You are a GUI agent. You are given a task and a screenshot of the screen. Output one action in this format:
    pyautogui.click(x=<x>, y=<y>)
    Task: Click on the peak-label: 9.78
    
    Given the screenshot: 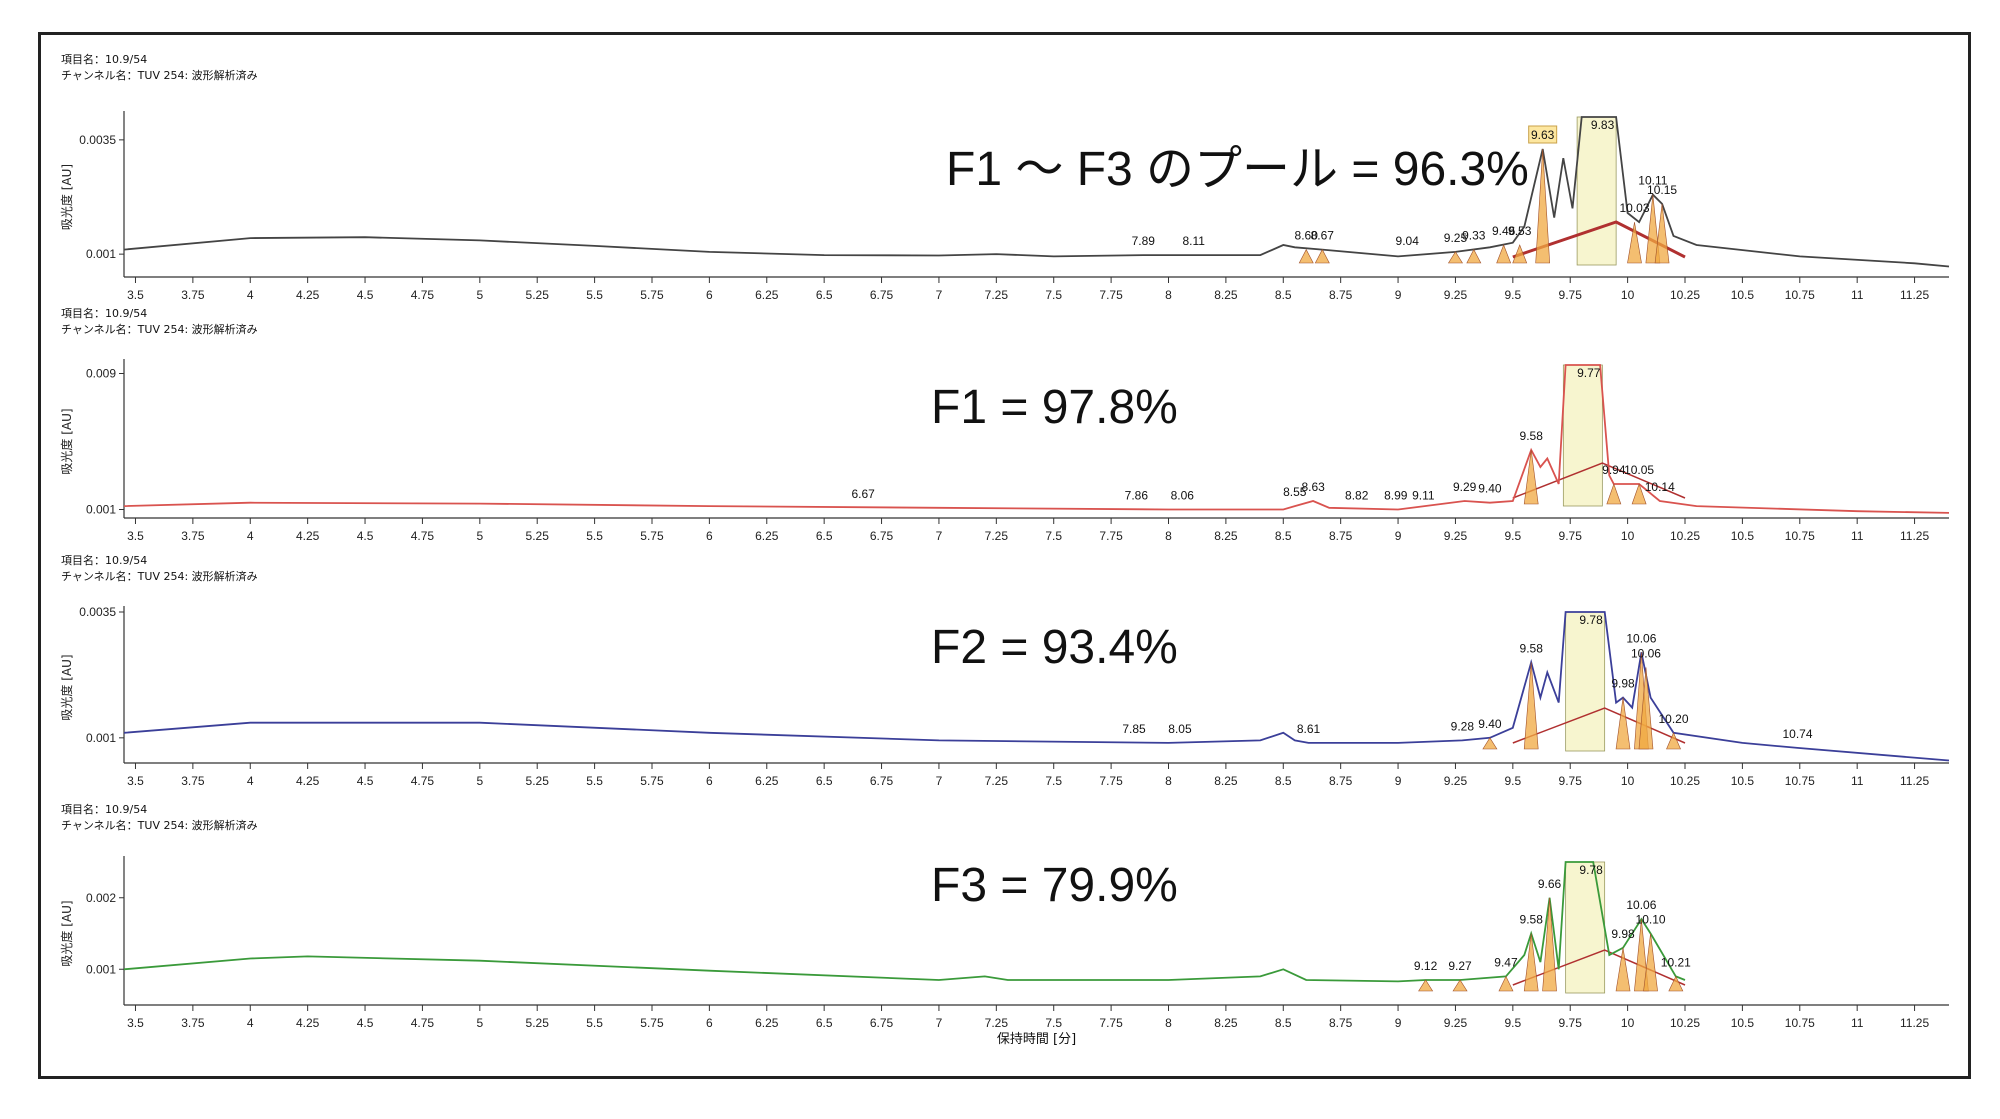 What is the action you would take?
    pyautogui.click(x=1591, y=620)
    